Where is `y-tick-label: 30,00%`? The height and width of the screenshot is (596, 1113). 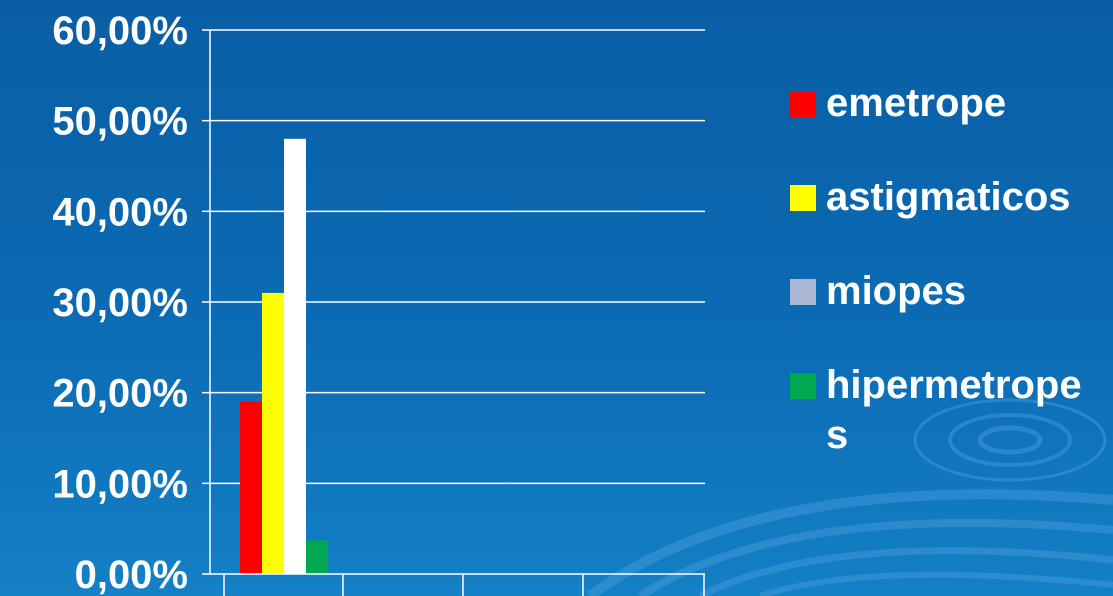
y-tick-label: 30,00% is located at coordinates (120, 303).